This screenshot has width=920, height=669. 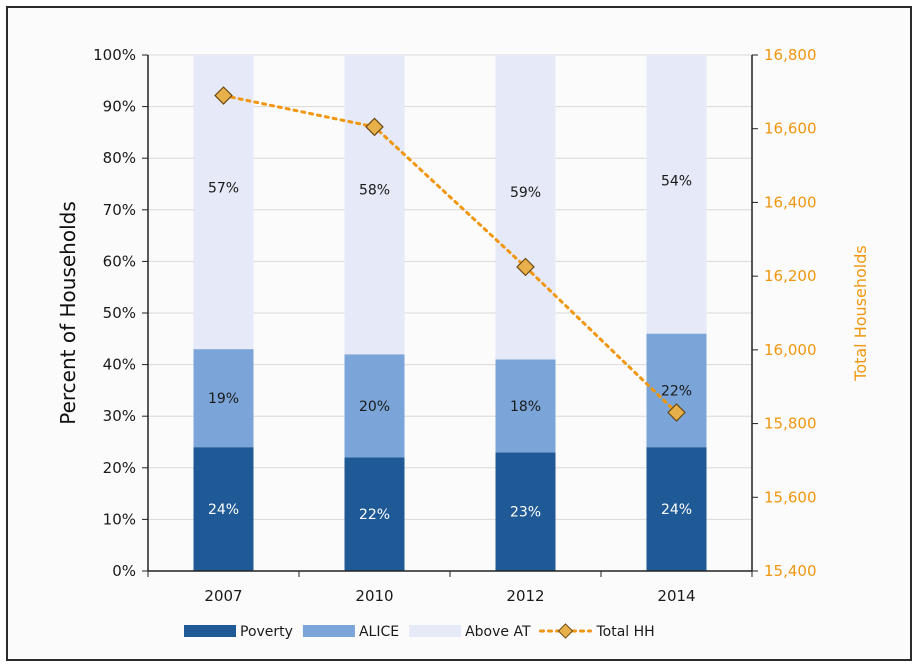 I want to click on y-tick-label: 90%, so click(x=119, y=107).